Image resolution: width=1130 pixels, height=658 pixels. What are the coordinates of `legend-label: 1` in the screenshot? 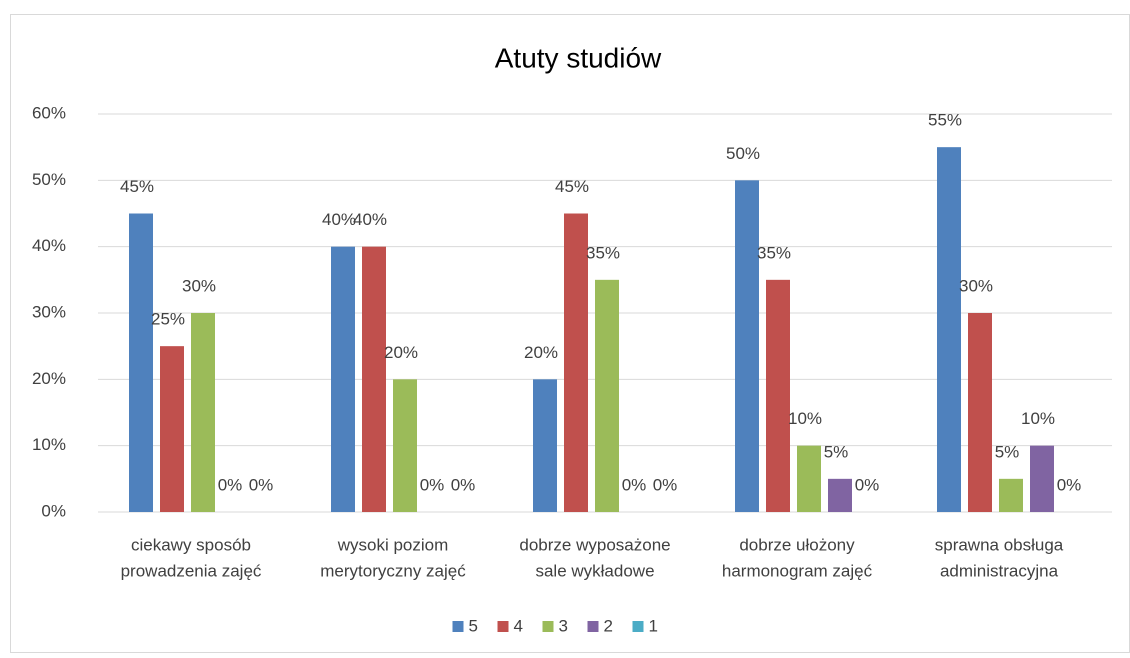 It's located at (653, 625).